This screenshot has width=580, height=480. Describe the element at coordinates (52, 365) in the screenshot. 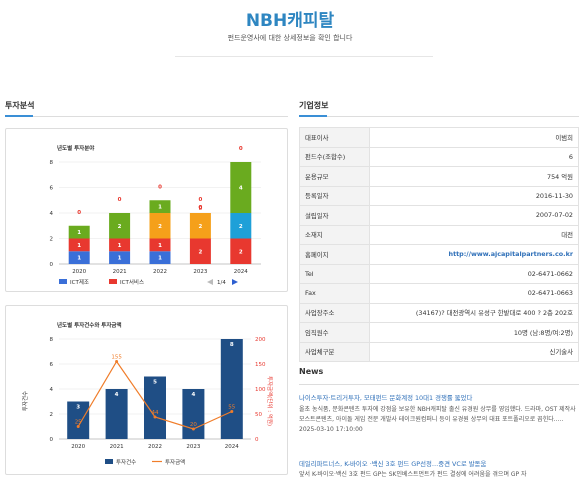

I see `y-tick-label: 6` at that location.